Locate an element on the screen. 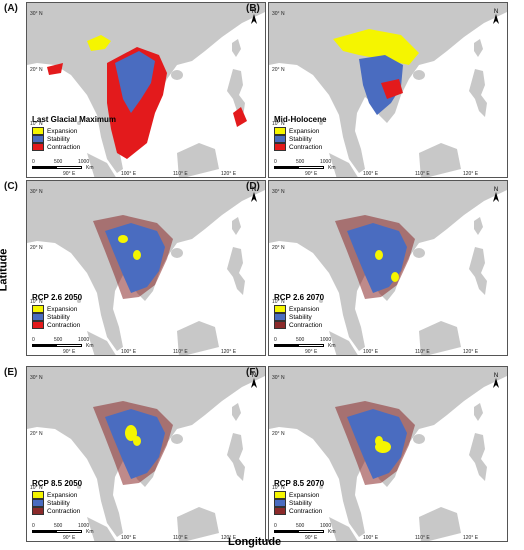 The height and width of the screenshot is (550, 524). panel-label: (F) is located at coordinates (252, 372).